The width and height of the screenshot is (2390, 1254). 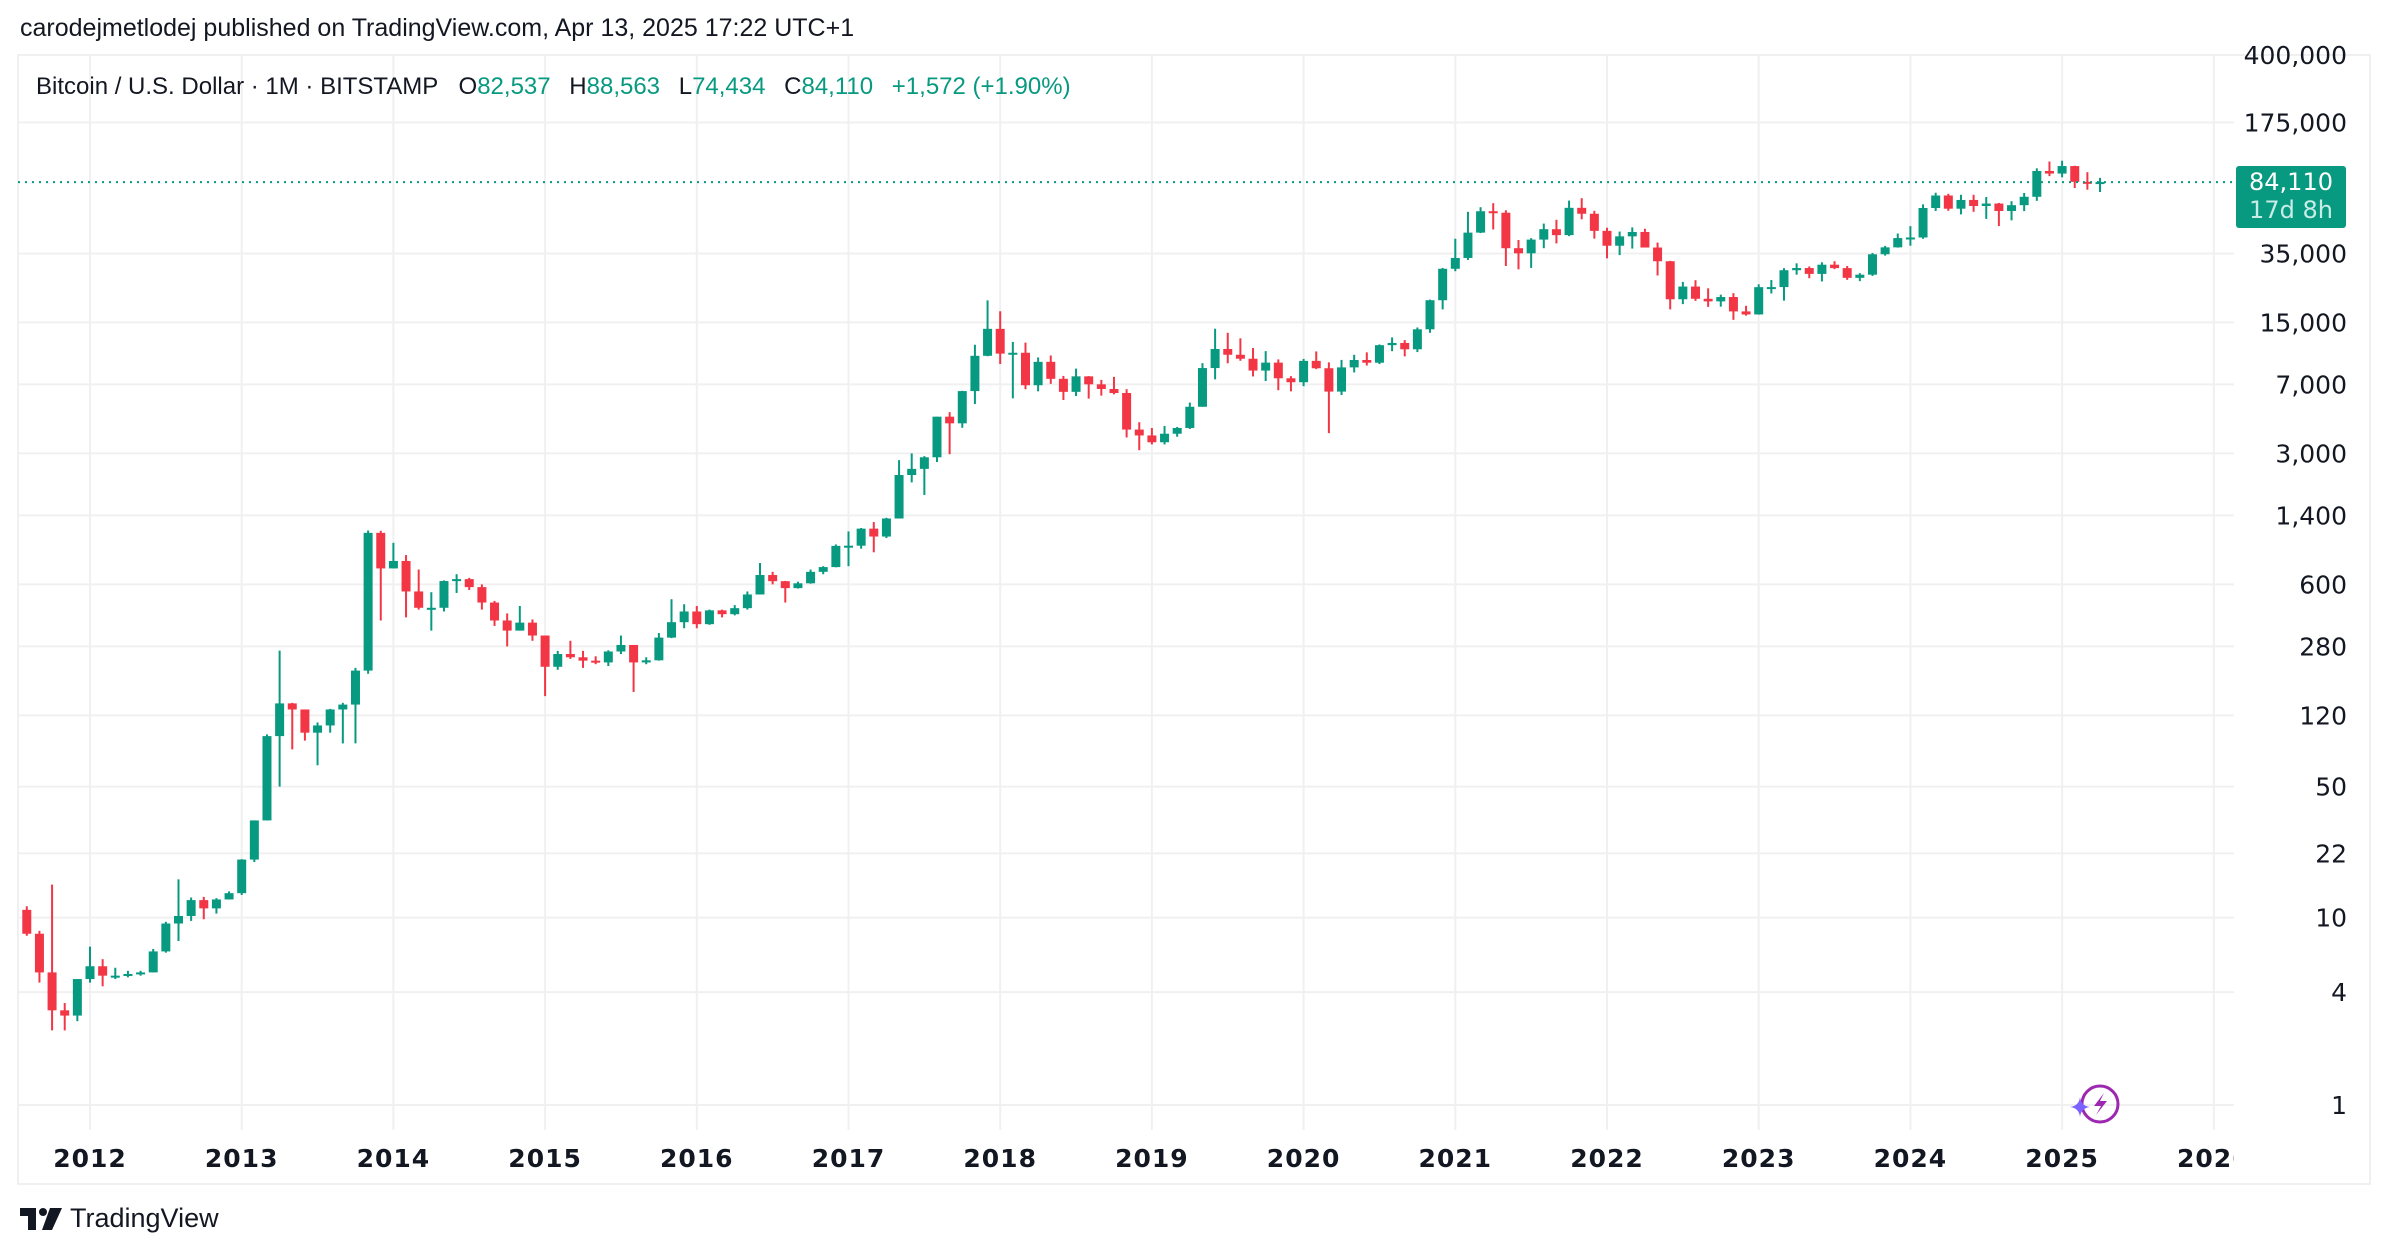 I want to click on bar-countdown: 17d 8h, so click(x=2291, y=210).